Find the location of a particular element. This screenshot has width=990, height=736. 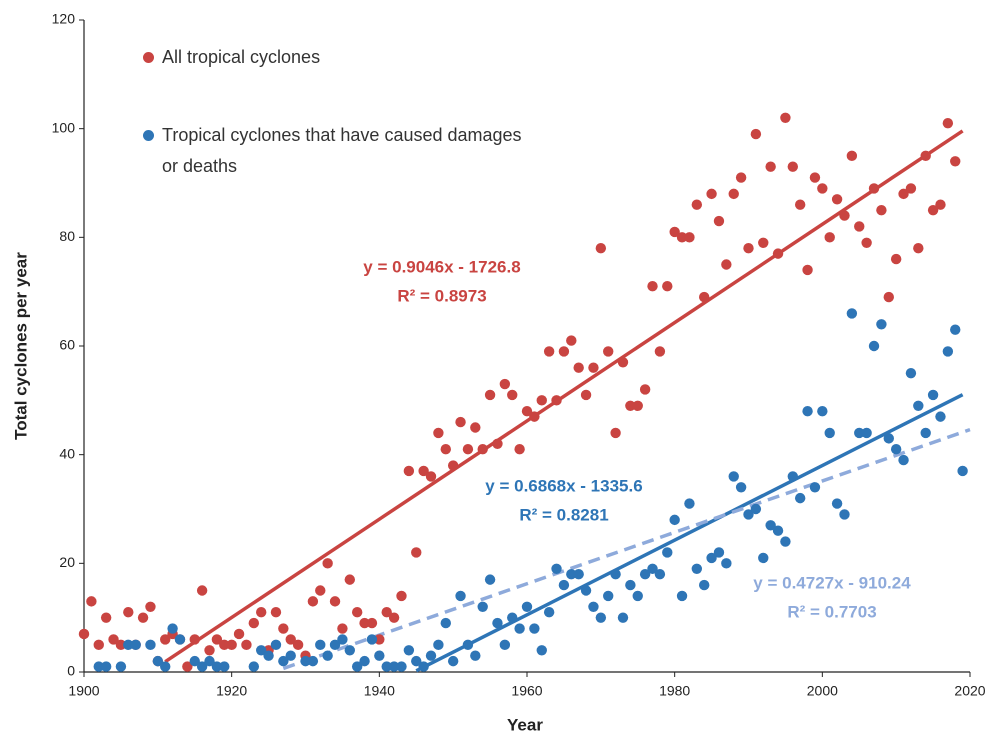

trend-r2: R² = 0.8281 is located at coordinates (563, 514).